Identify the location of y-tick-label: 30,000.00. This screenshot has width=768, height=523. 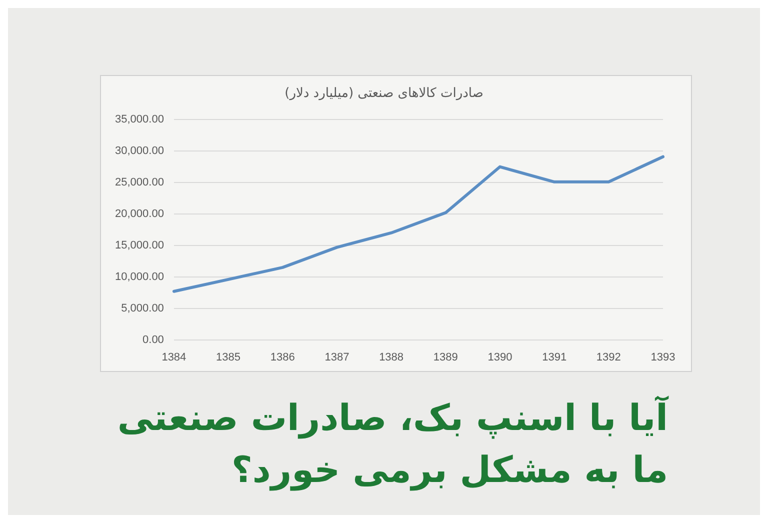
(139, 151).